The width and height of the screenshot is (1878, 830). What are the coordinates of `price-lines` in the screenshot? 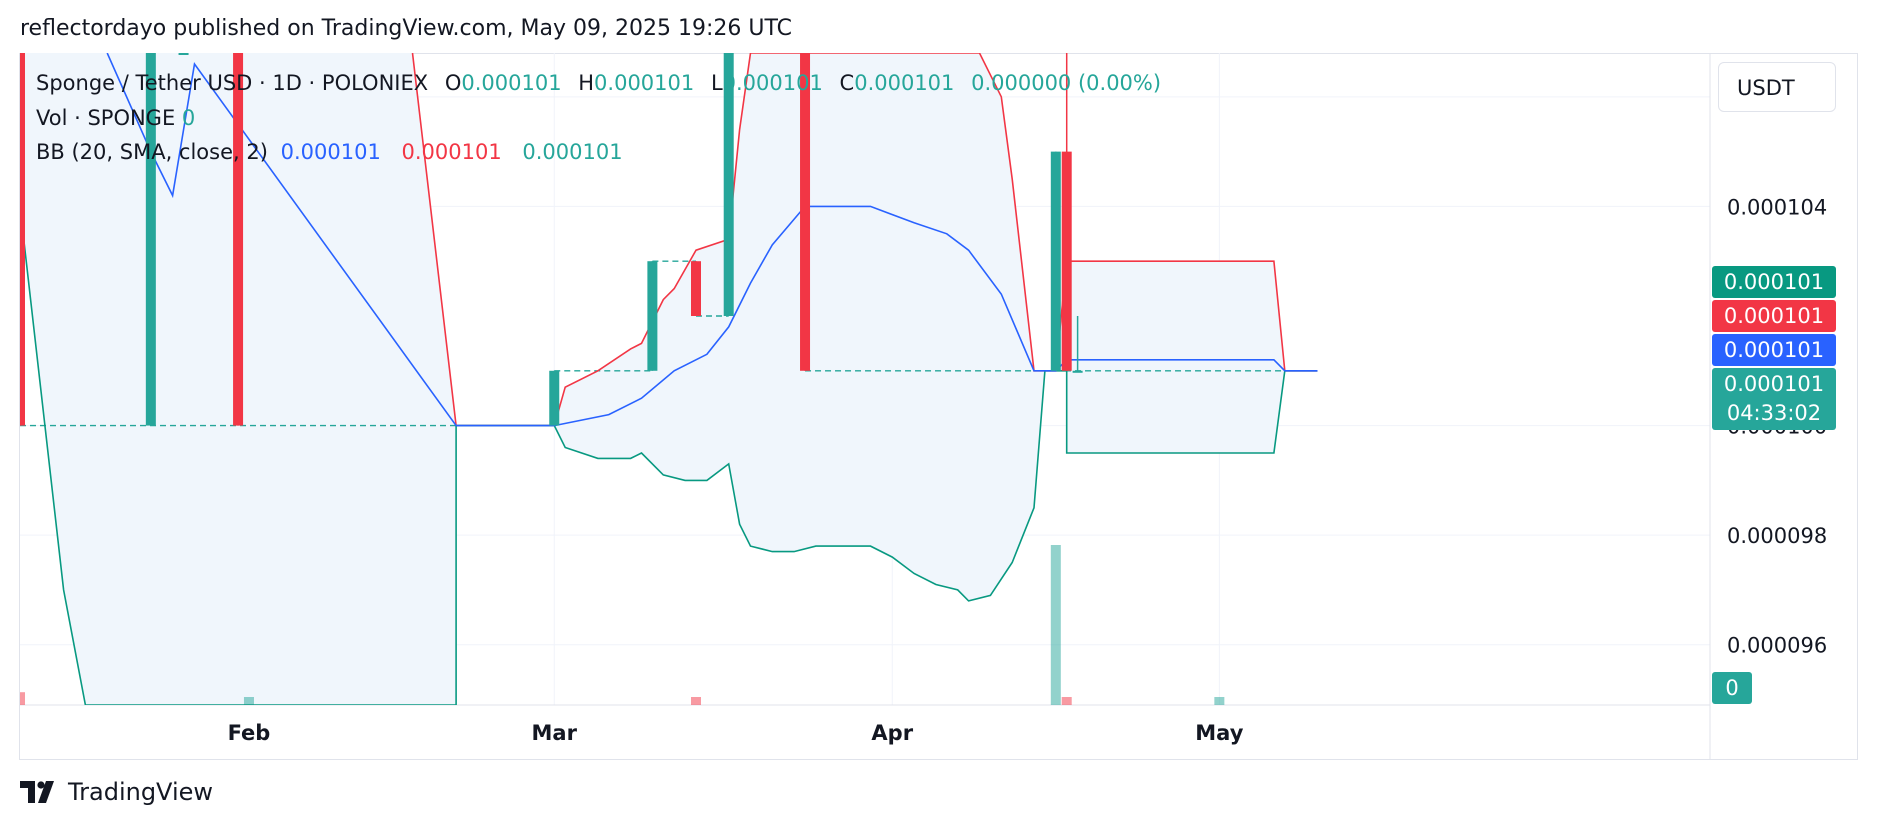 It's located at (669, 343).